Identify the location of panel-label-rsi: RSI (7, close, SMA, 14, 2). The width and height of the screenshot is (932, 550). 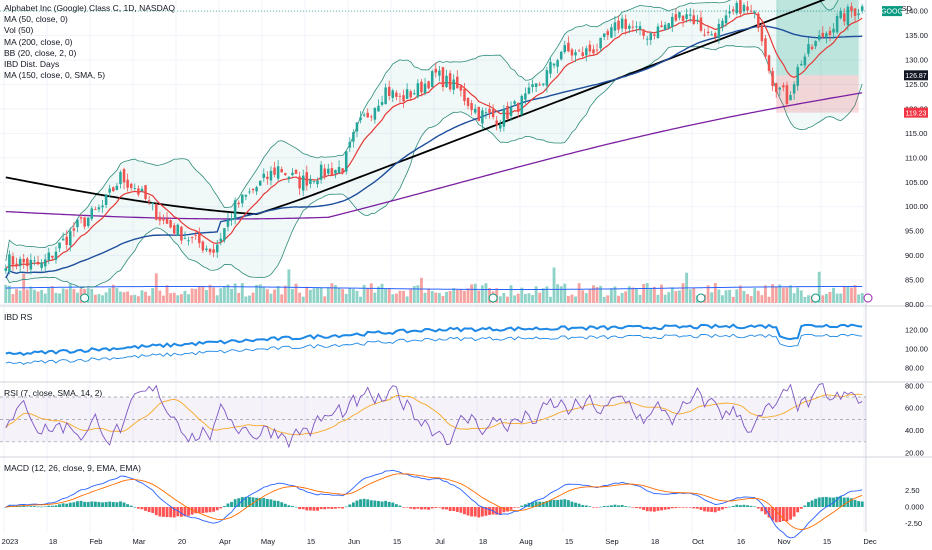
(53, 393).